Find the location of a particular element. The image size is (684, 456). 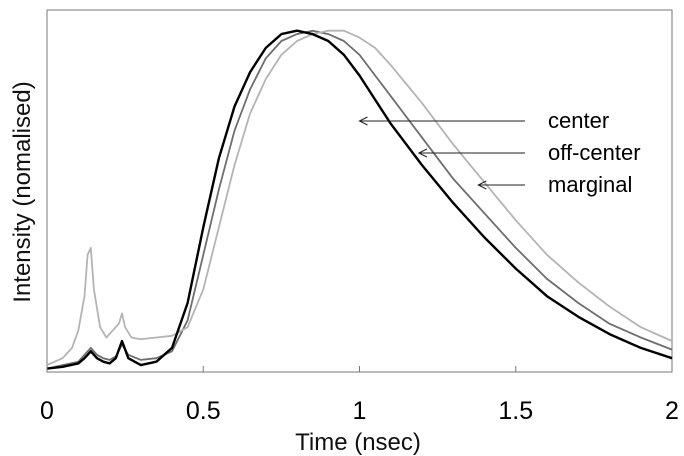

annotation-label-center: center is located at coordinates (578, 120).